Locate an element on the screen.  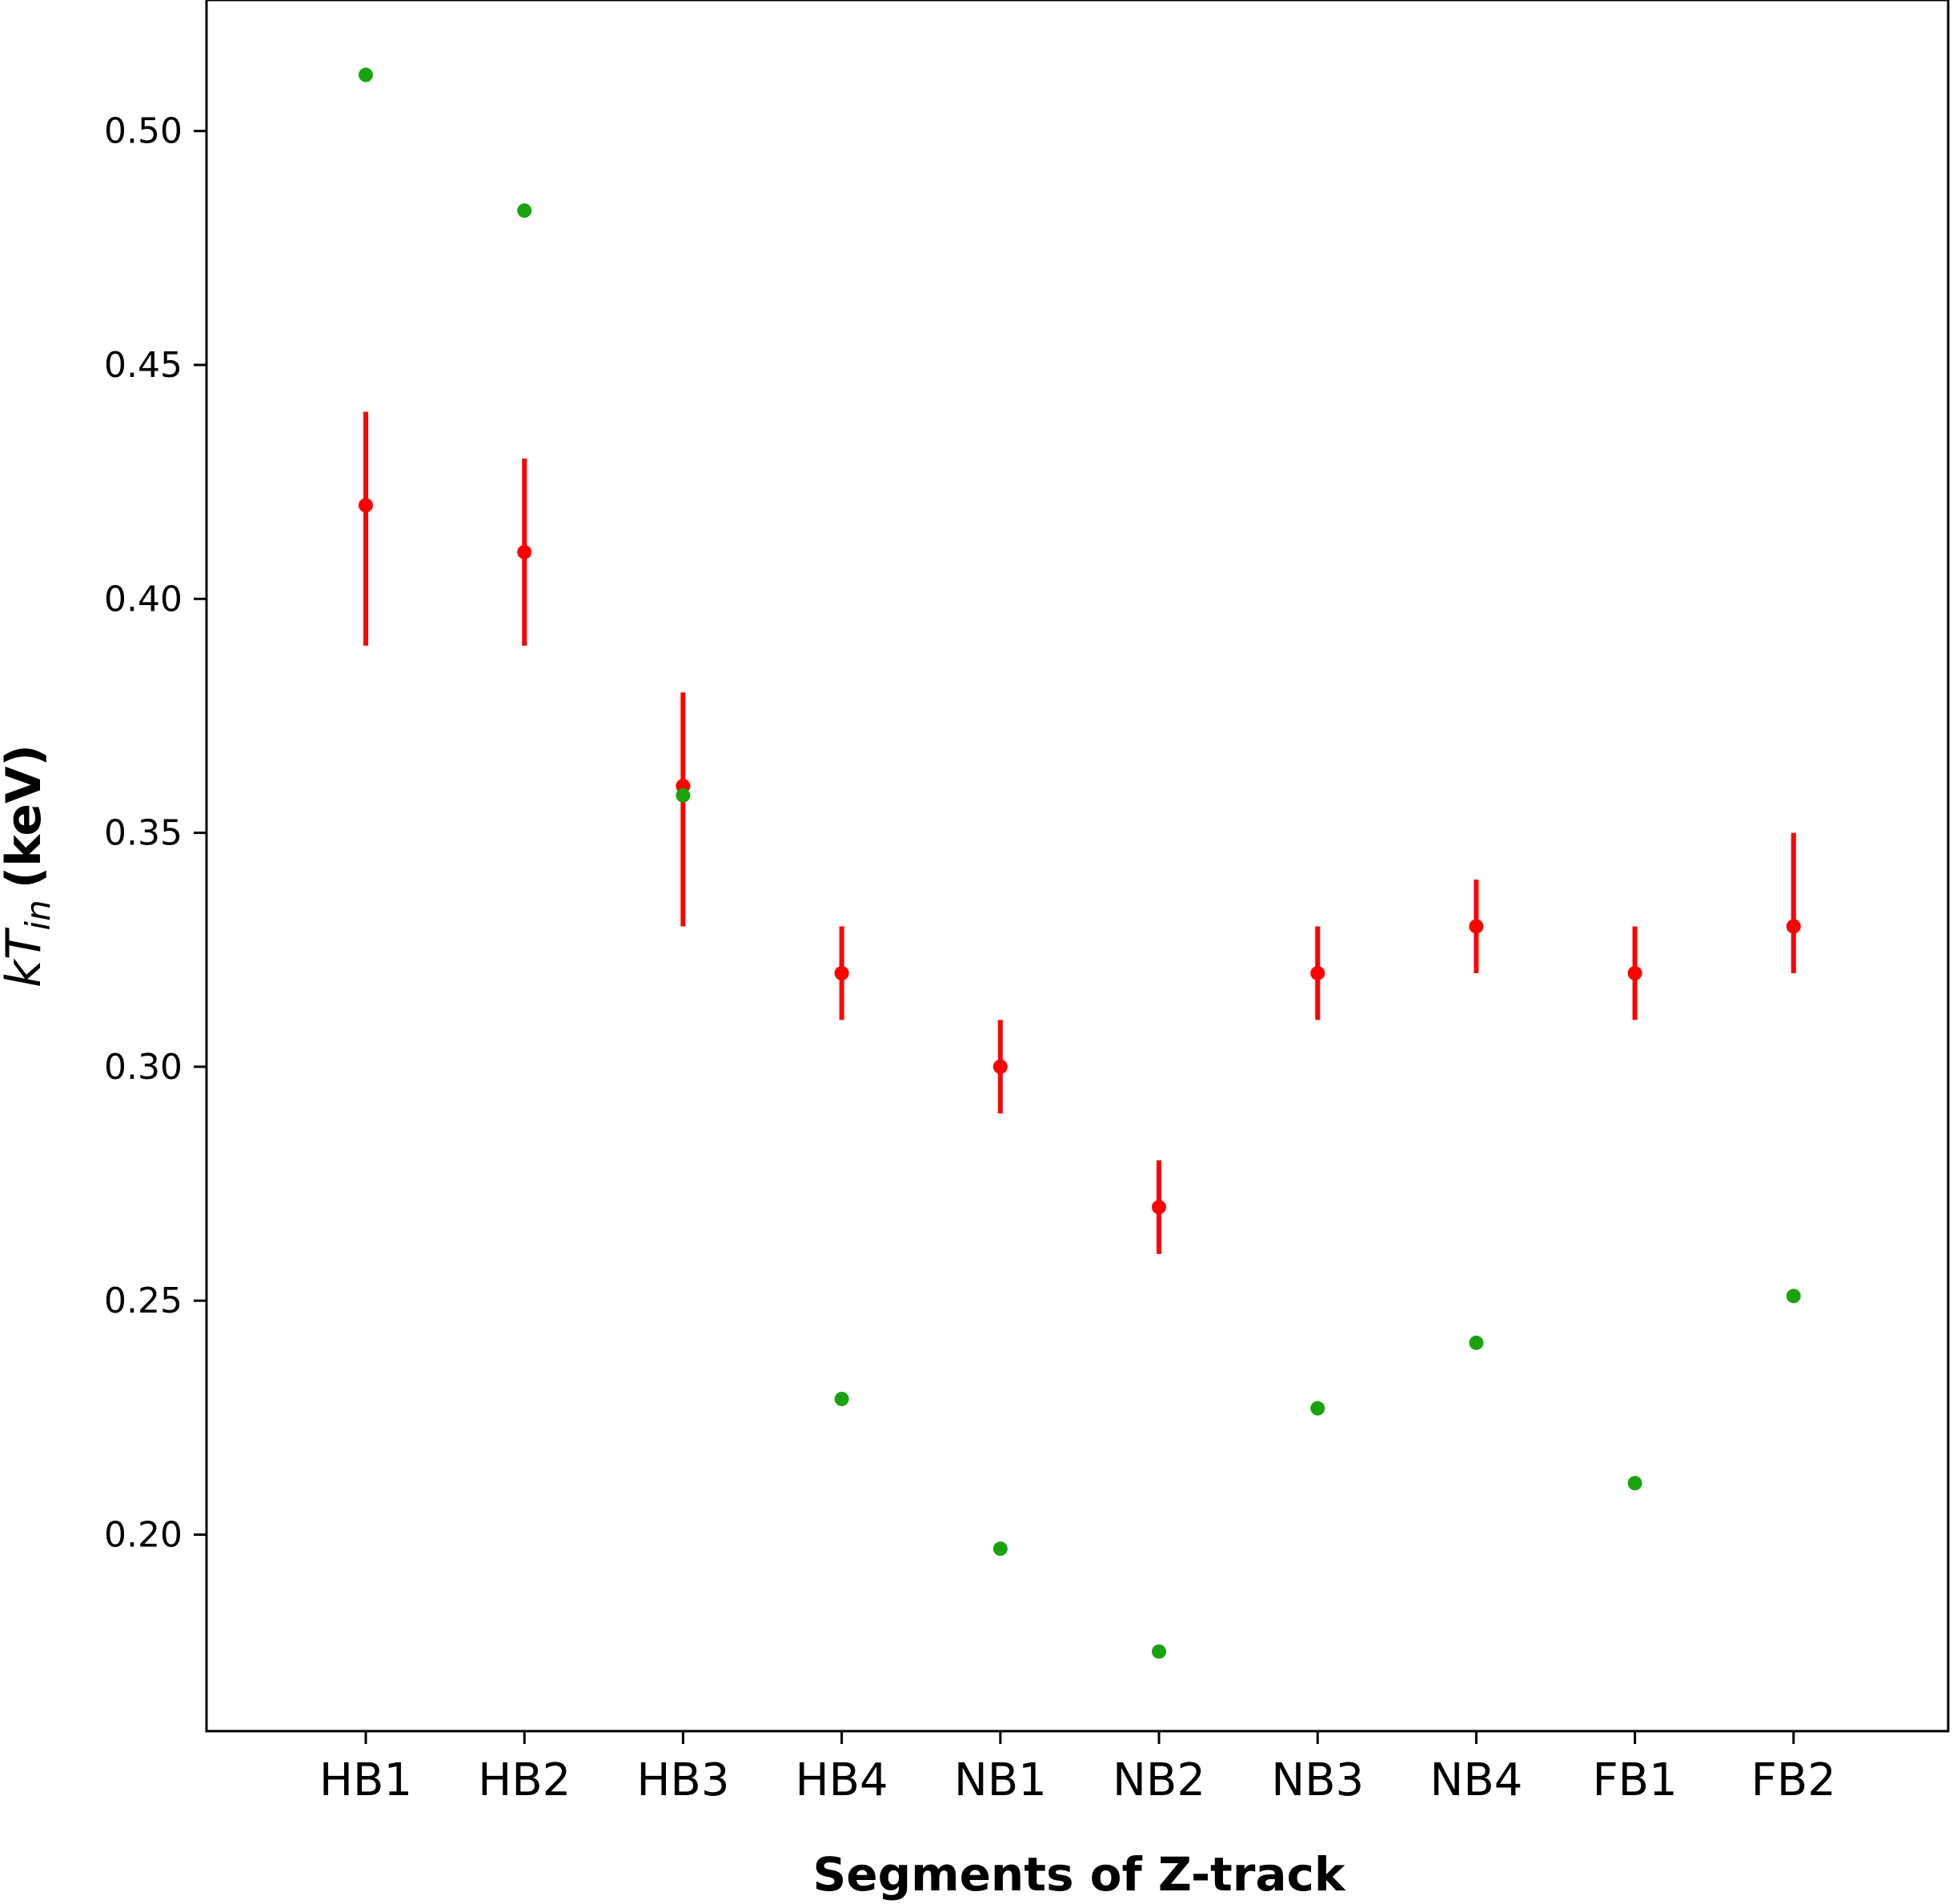
x-tick-label: HB2 is located at coordinates (524, 1780).